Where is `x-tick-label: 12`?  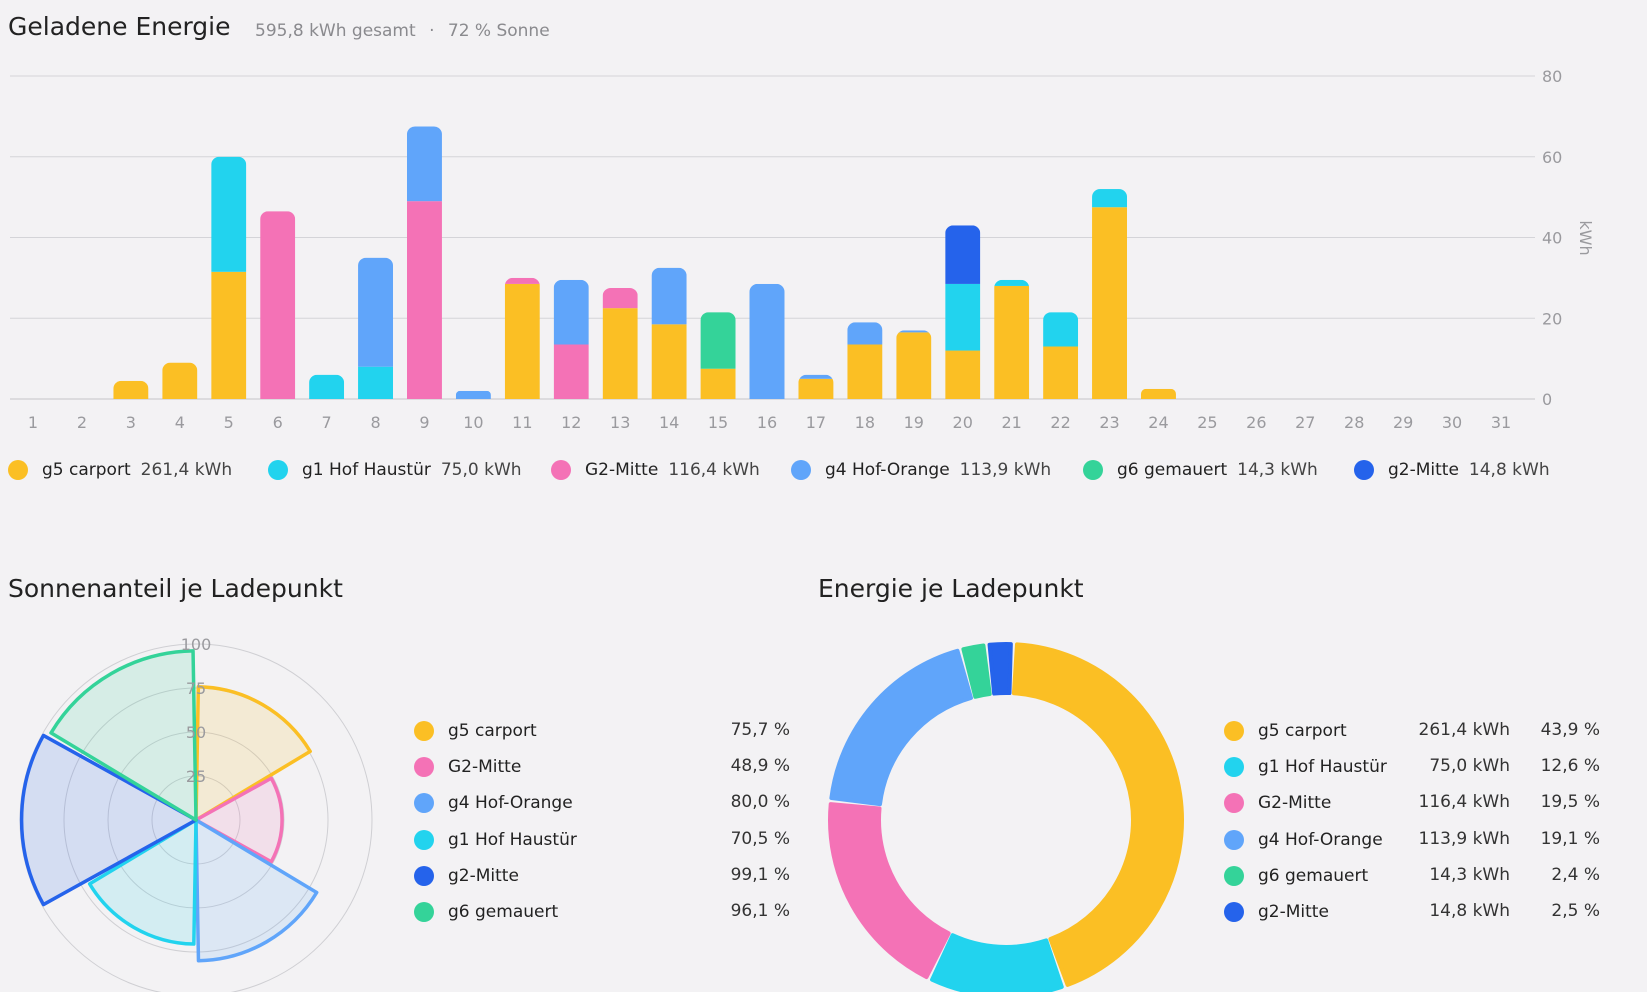
x-tick-label: 12 is located at coordinates (571, 422).